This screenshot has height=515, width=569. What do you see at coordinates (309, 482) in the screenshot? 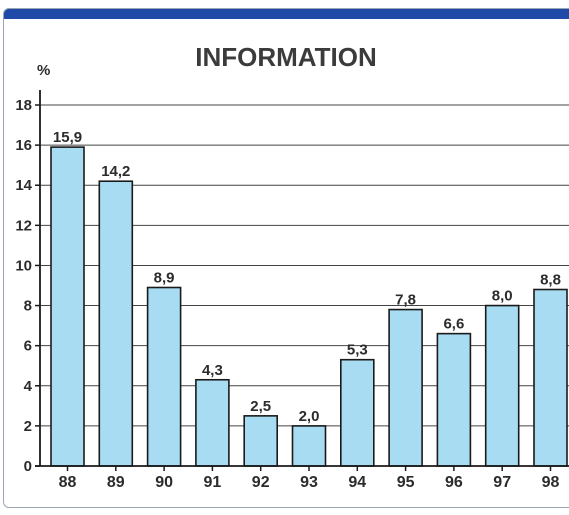
I see `x-category-label: 93` at bounding box center [309, 482].